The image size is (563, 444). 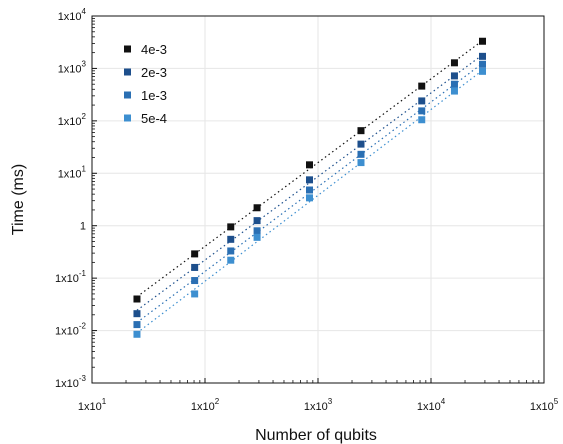 I want to click on legend: 4e-3 2e-3 1e-3 5e-4, so click(x=145, y=84).